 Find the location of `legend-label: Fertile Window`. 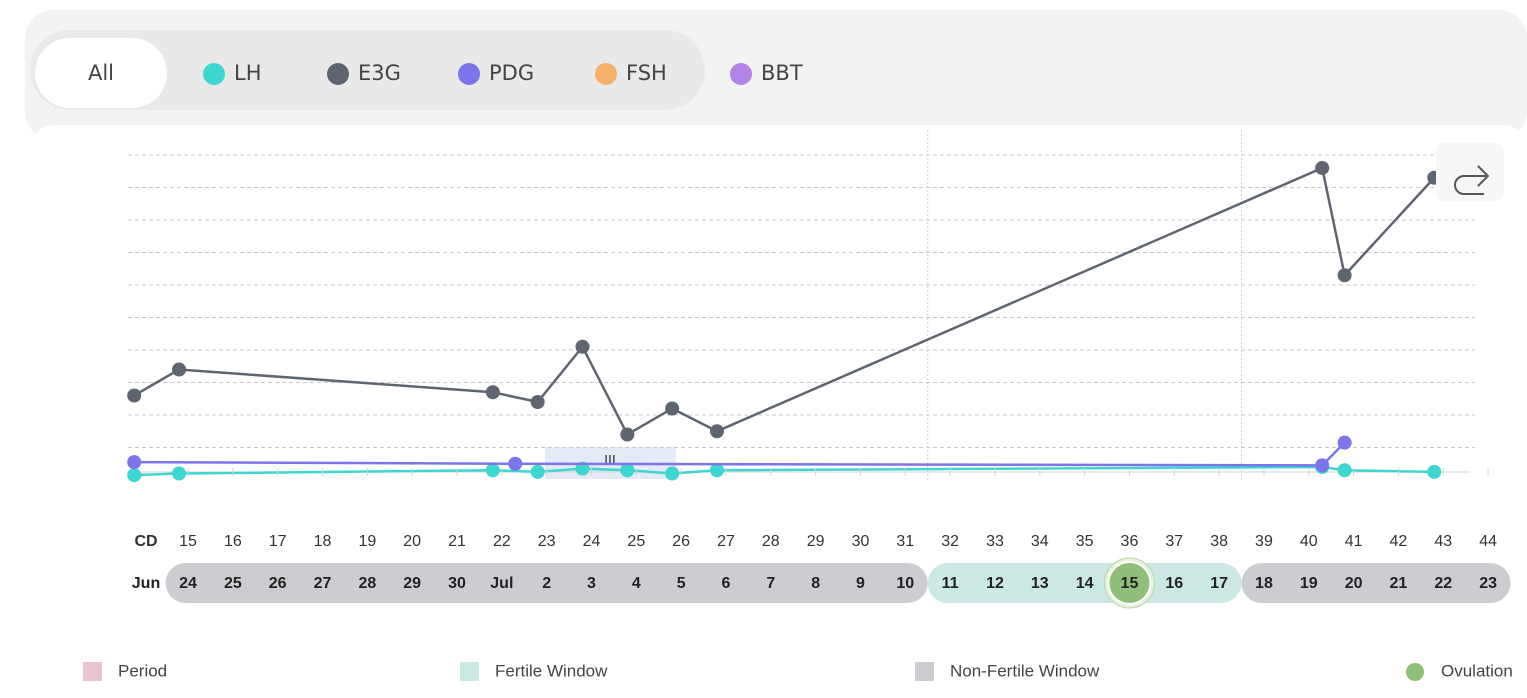

legend-label: Fertile Window is located at coordinates (551, 670).